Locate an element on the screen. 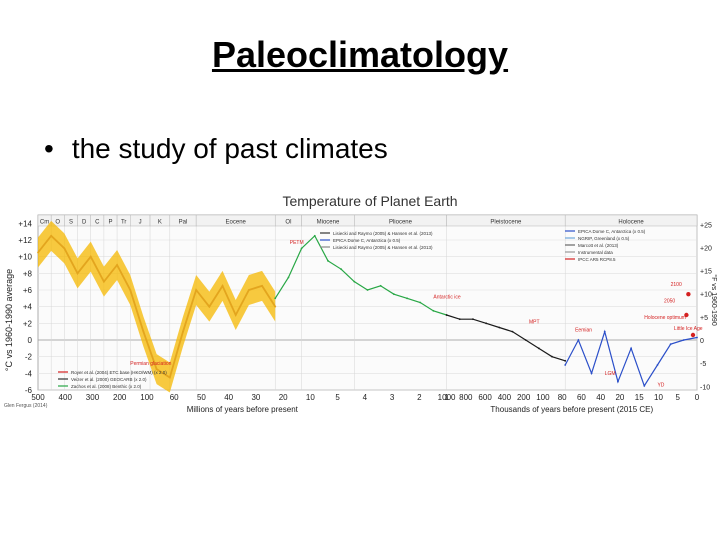  x-tick-label: 30 is located at coordinates (255, 397).